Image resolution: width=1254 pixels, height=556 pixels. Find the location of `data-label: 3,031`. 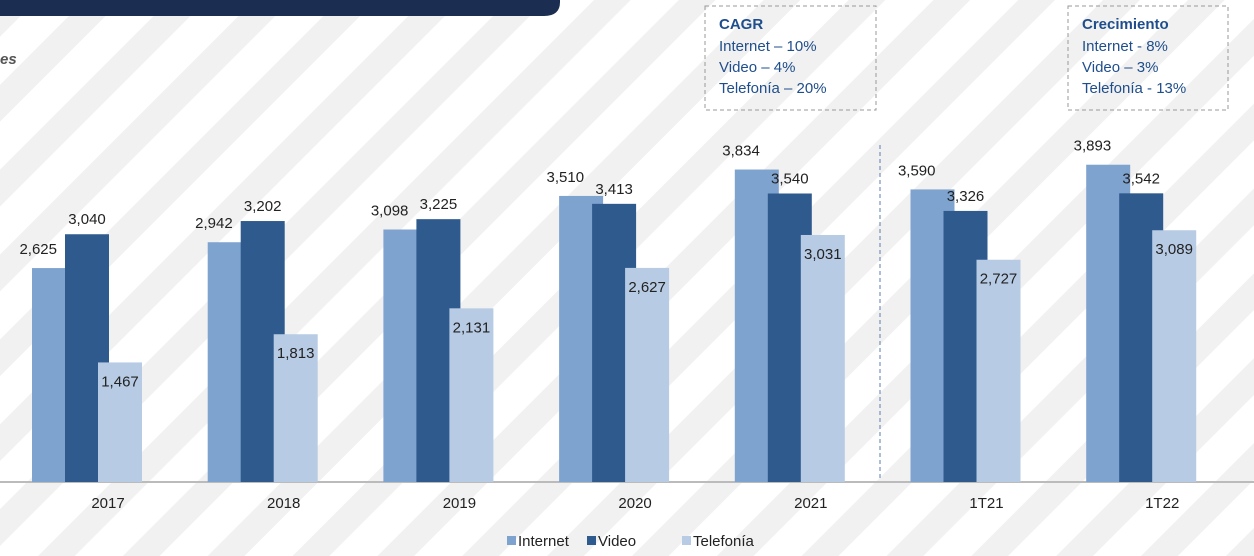

data-label: 3,031 is located at coordinates (823, 254).